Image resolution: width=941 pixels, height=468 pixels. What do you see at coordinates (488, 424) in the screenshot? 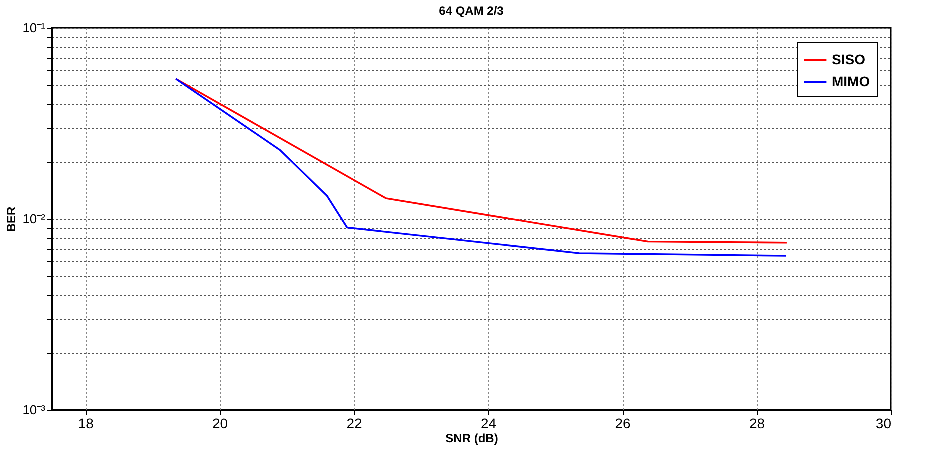
I see `x-tick-label: 24` at bounding box center [488, 424].